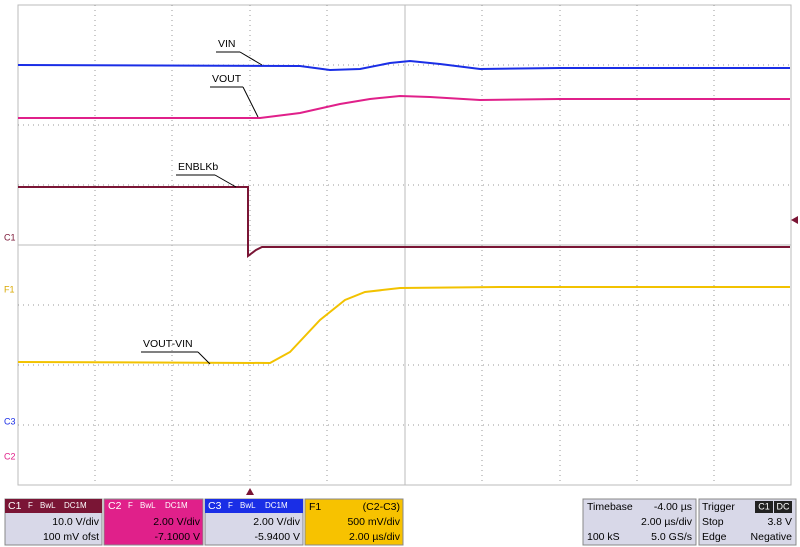 The width and height of the screenshot is (800, 547). I want to click on trigger-coupling: DC, so click(783, 506).